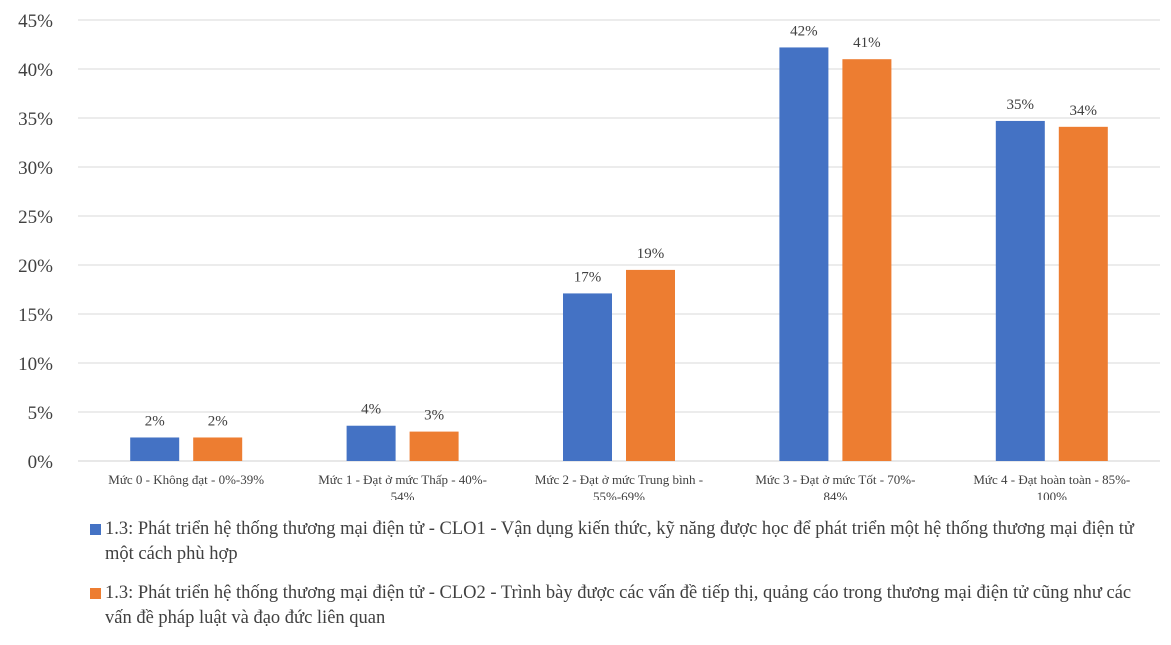  I want to click on legend-swatch-clo1, so click(95, 529).